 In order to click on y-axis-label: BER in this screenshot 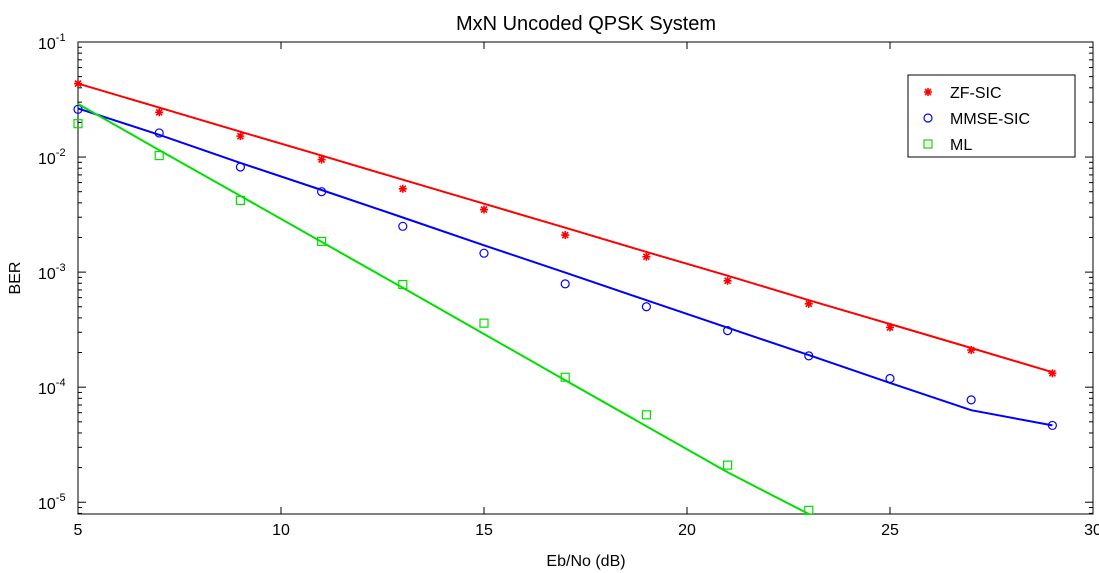, I will do `click(15, 278)`.